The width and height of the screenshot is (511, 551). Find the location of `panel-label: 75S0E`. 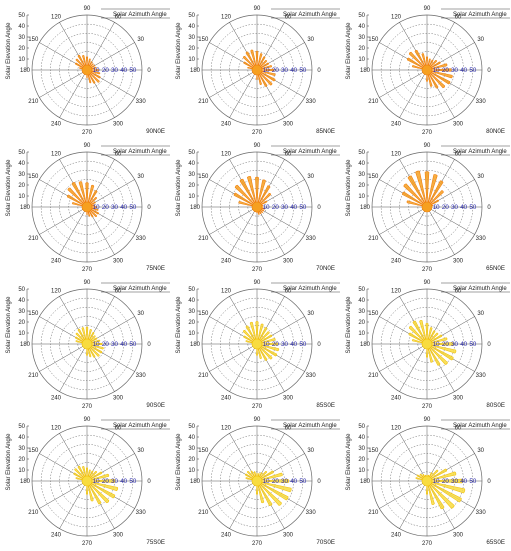

panel-label: 75S0E is located at coordinates (155, 542).